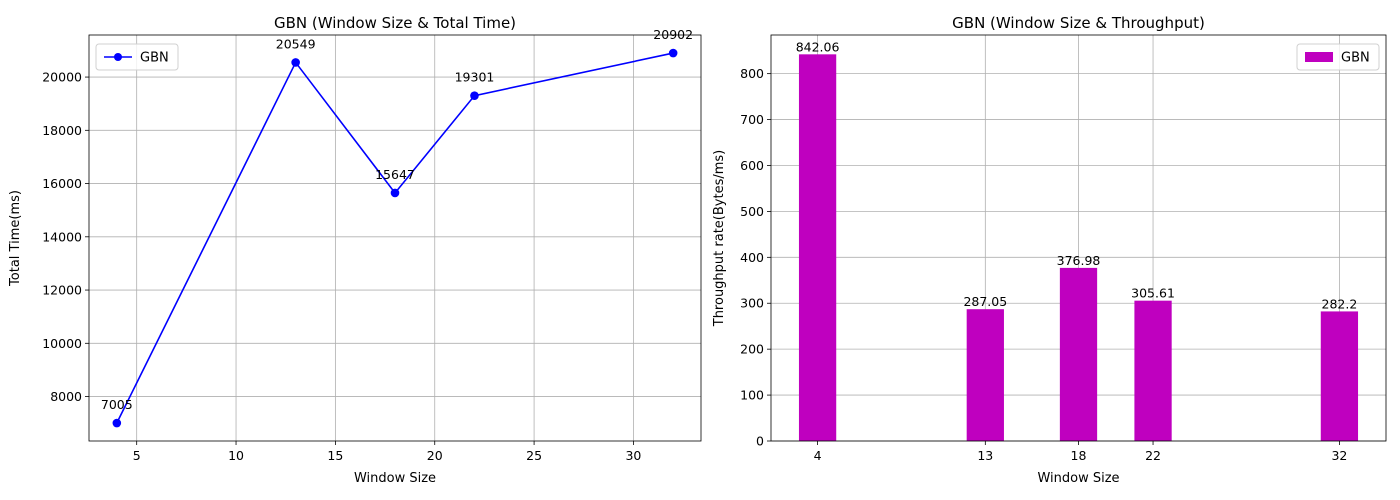 This screenshot has width=1400, height=500. What do you see at coordinates (62, 77) in the screenshot?
I see `y-tick-label: 20000` at bounding box center [62, 77].